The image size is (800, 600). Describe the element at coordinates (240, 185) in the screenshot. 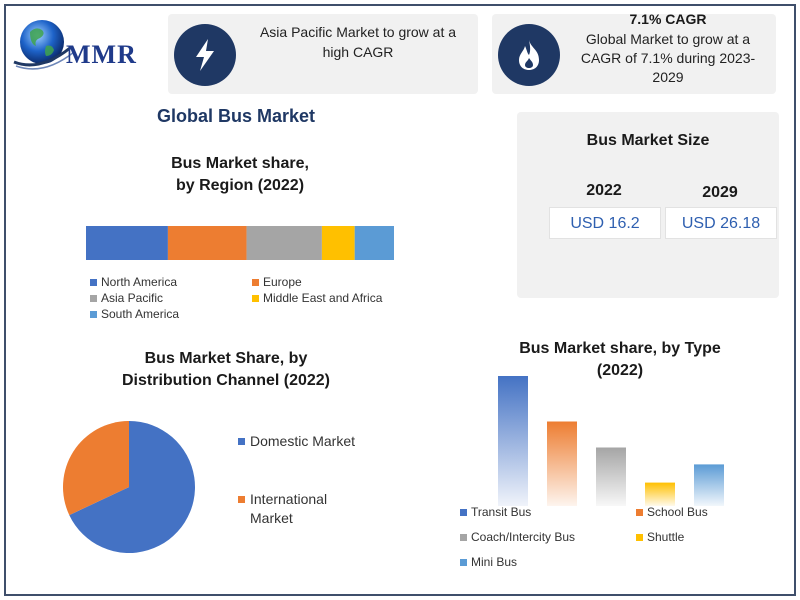

I see `chart-title-line: by Region (2022)` at that location.